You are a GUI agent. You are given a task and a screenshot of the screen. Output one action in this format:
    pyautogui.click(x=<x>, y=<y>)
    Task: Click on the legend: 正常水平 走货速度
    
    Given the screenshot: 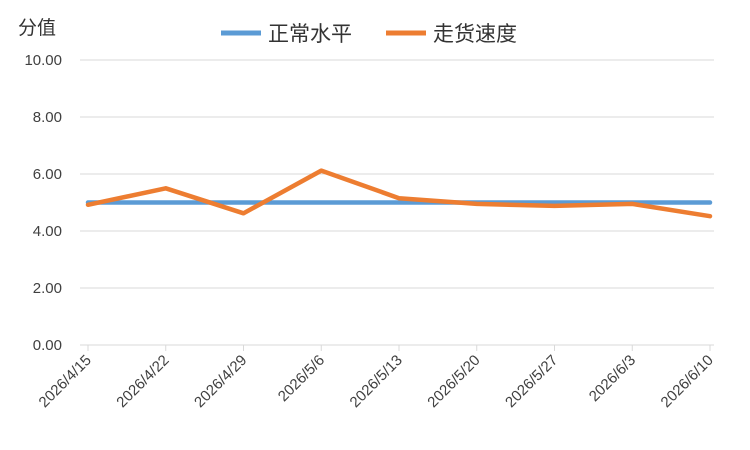 What is the action you would take?
    pyautogui.click(x=369, y=34)
    